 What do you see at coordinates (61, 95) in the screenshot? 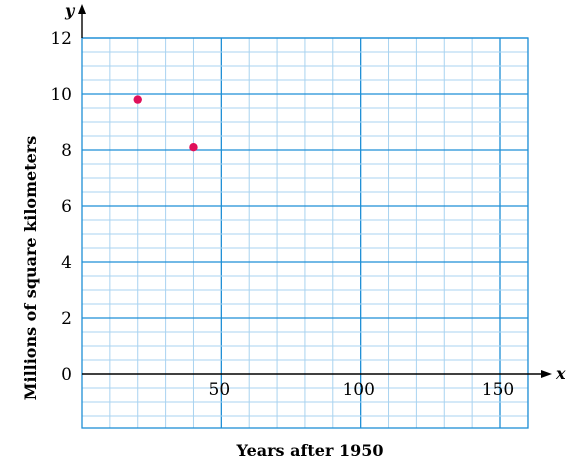
I see `y-tick-label: 10` at bounding box center [61, 95].